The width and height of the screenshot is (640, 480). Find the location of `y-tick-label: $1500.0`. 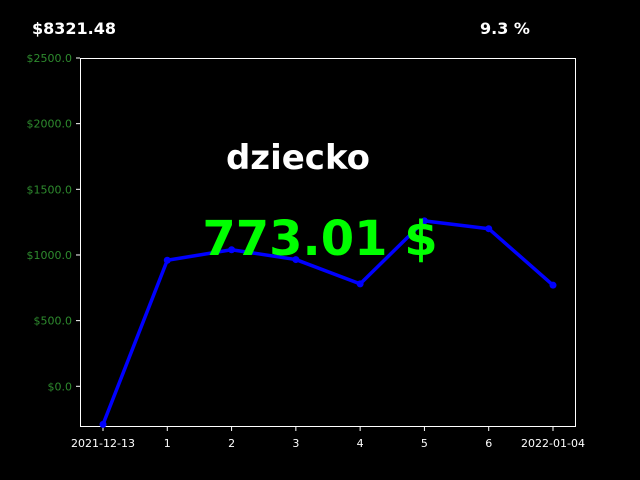

y-tick-label: $1500.0 is located at coordinates (50, 189).